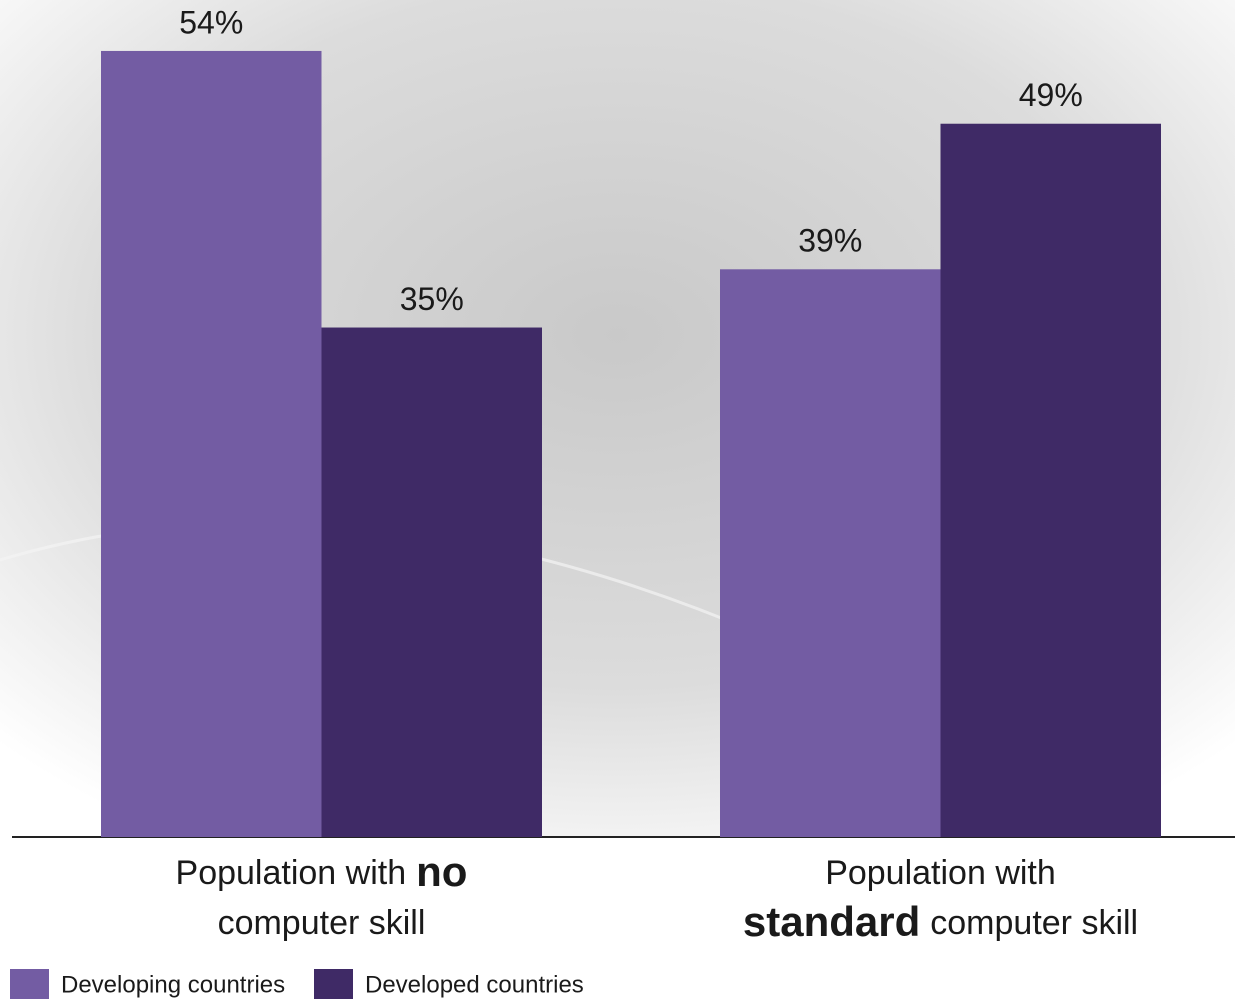 The height and width of the screenshot is (1001, 1235). Describe the element at coordinates (173, 984) in the screenshot. I see `legend-label: Developing countries` at that location.